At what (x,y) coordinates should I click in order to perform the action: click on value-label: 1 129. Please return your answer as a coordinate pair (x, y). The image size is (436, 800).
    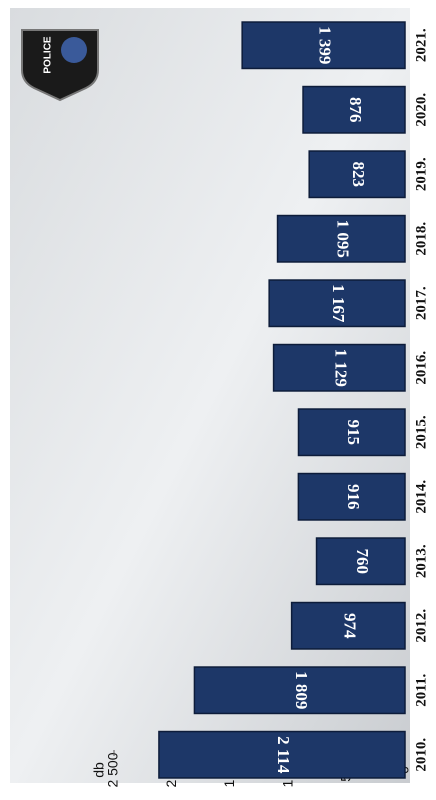
    Looking at the image, I should click on (340, 368).